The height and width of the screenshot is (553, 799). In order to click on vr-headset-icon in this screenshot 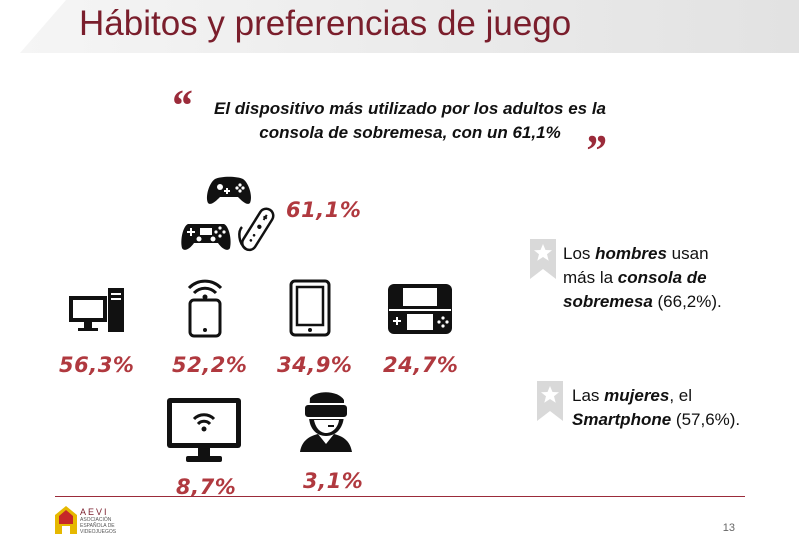, I will do `click(326, 422)`.